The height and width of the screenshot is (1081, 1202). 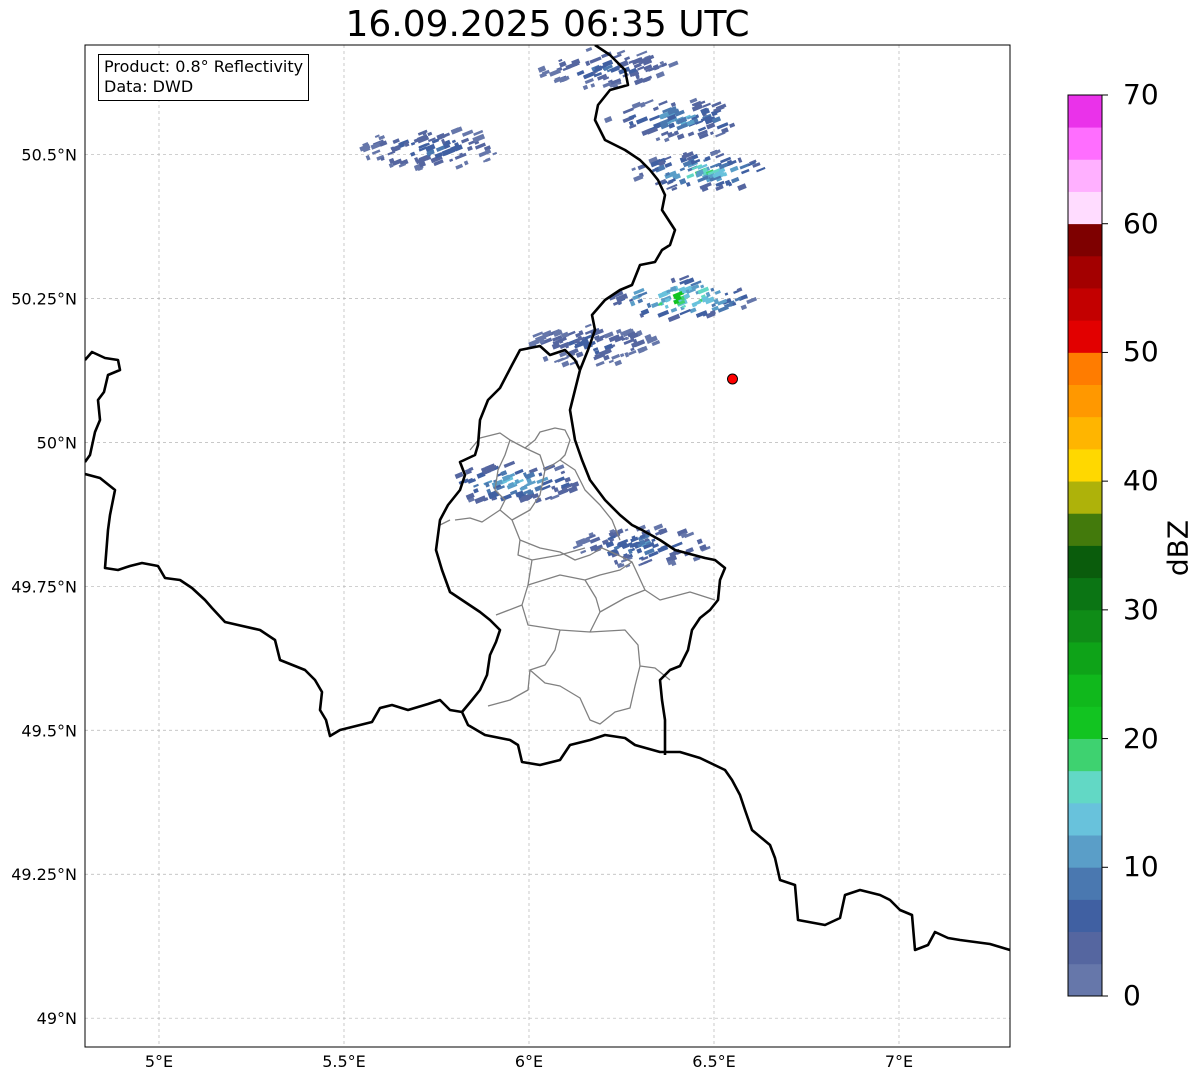 What do you see at coordinates (159, 1061) in the screenshot?
I see `x-tick-label: 5°E` at bounding box center [159, 1061].